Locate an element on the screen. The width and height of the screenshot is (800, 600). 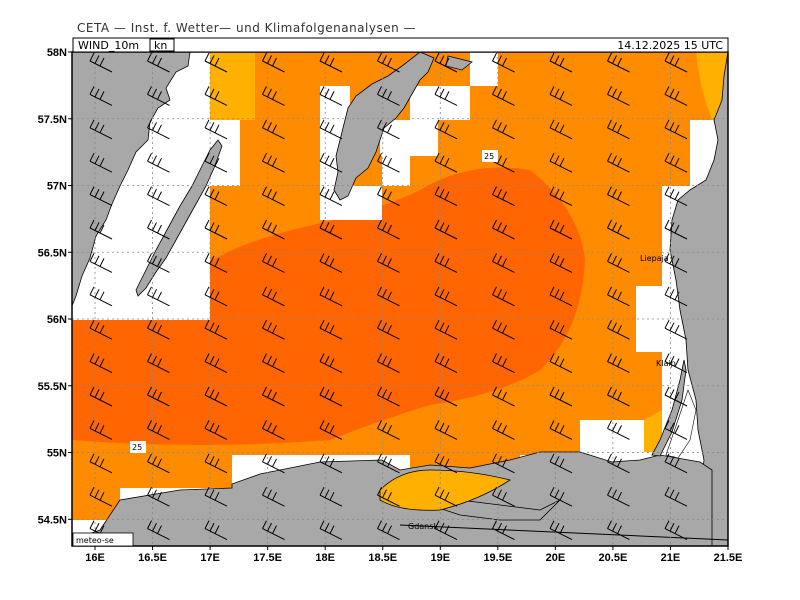
contour-label-25-south: 25 is located at coordinates (137, 447).